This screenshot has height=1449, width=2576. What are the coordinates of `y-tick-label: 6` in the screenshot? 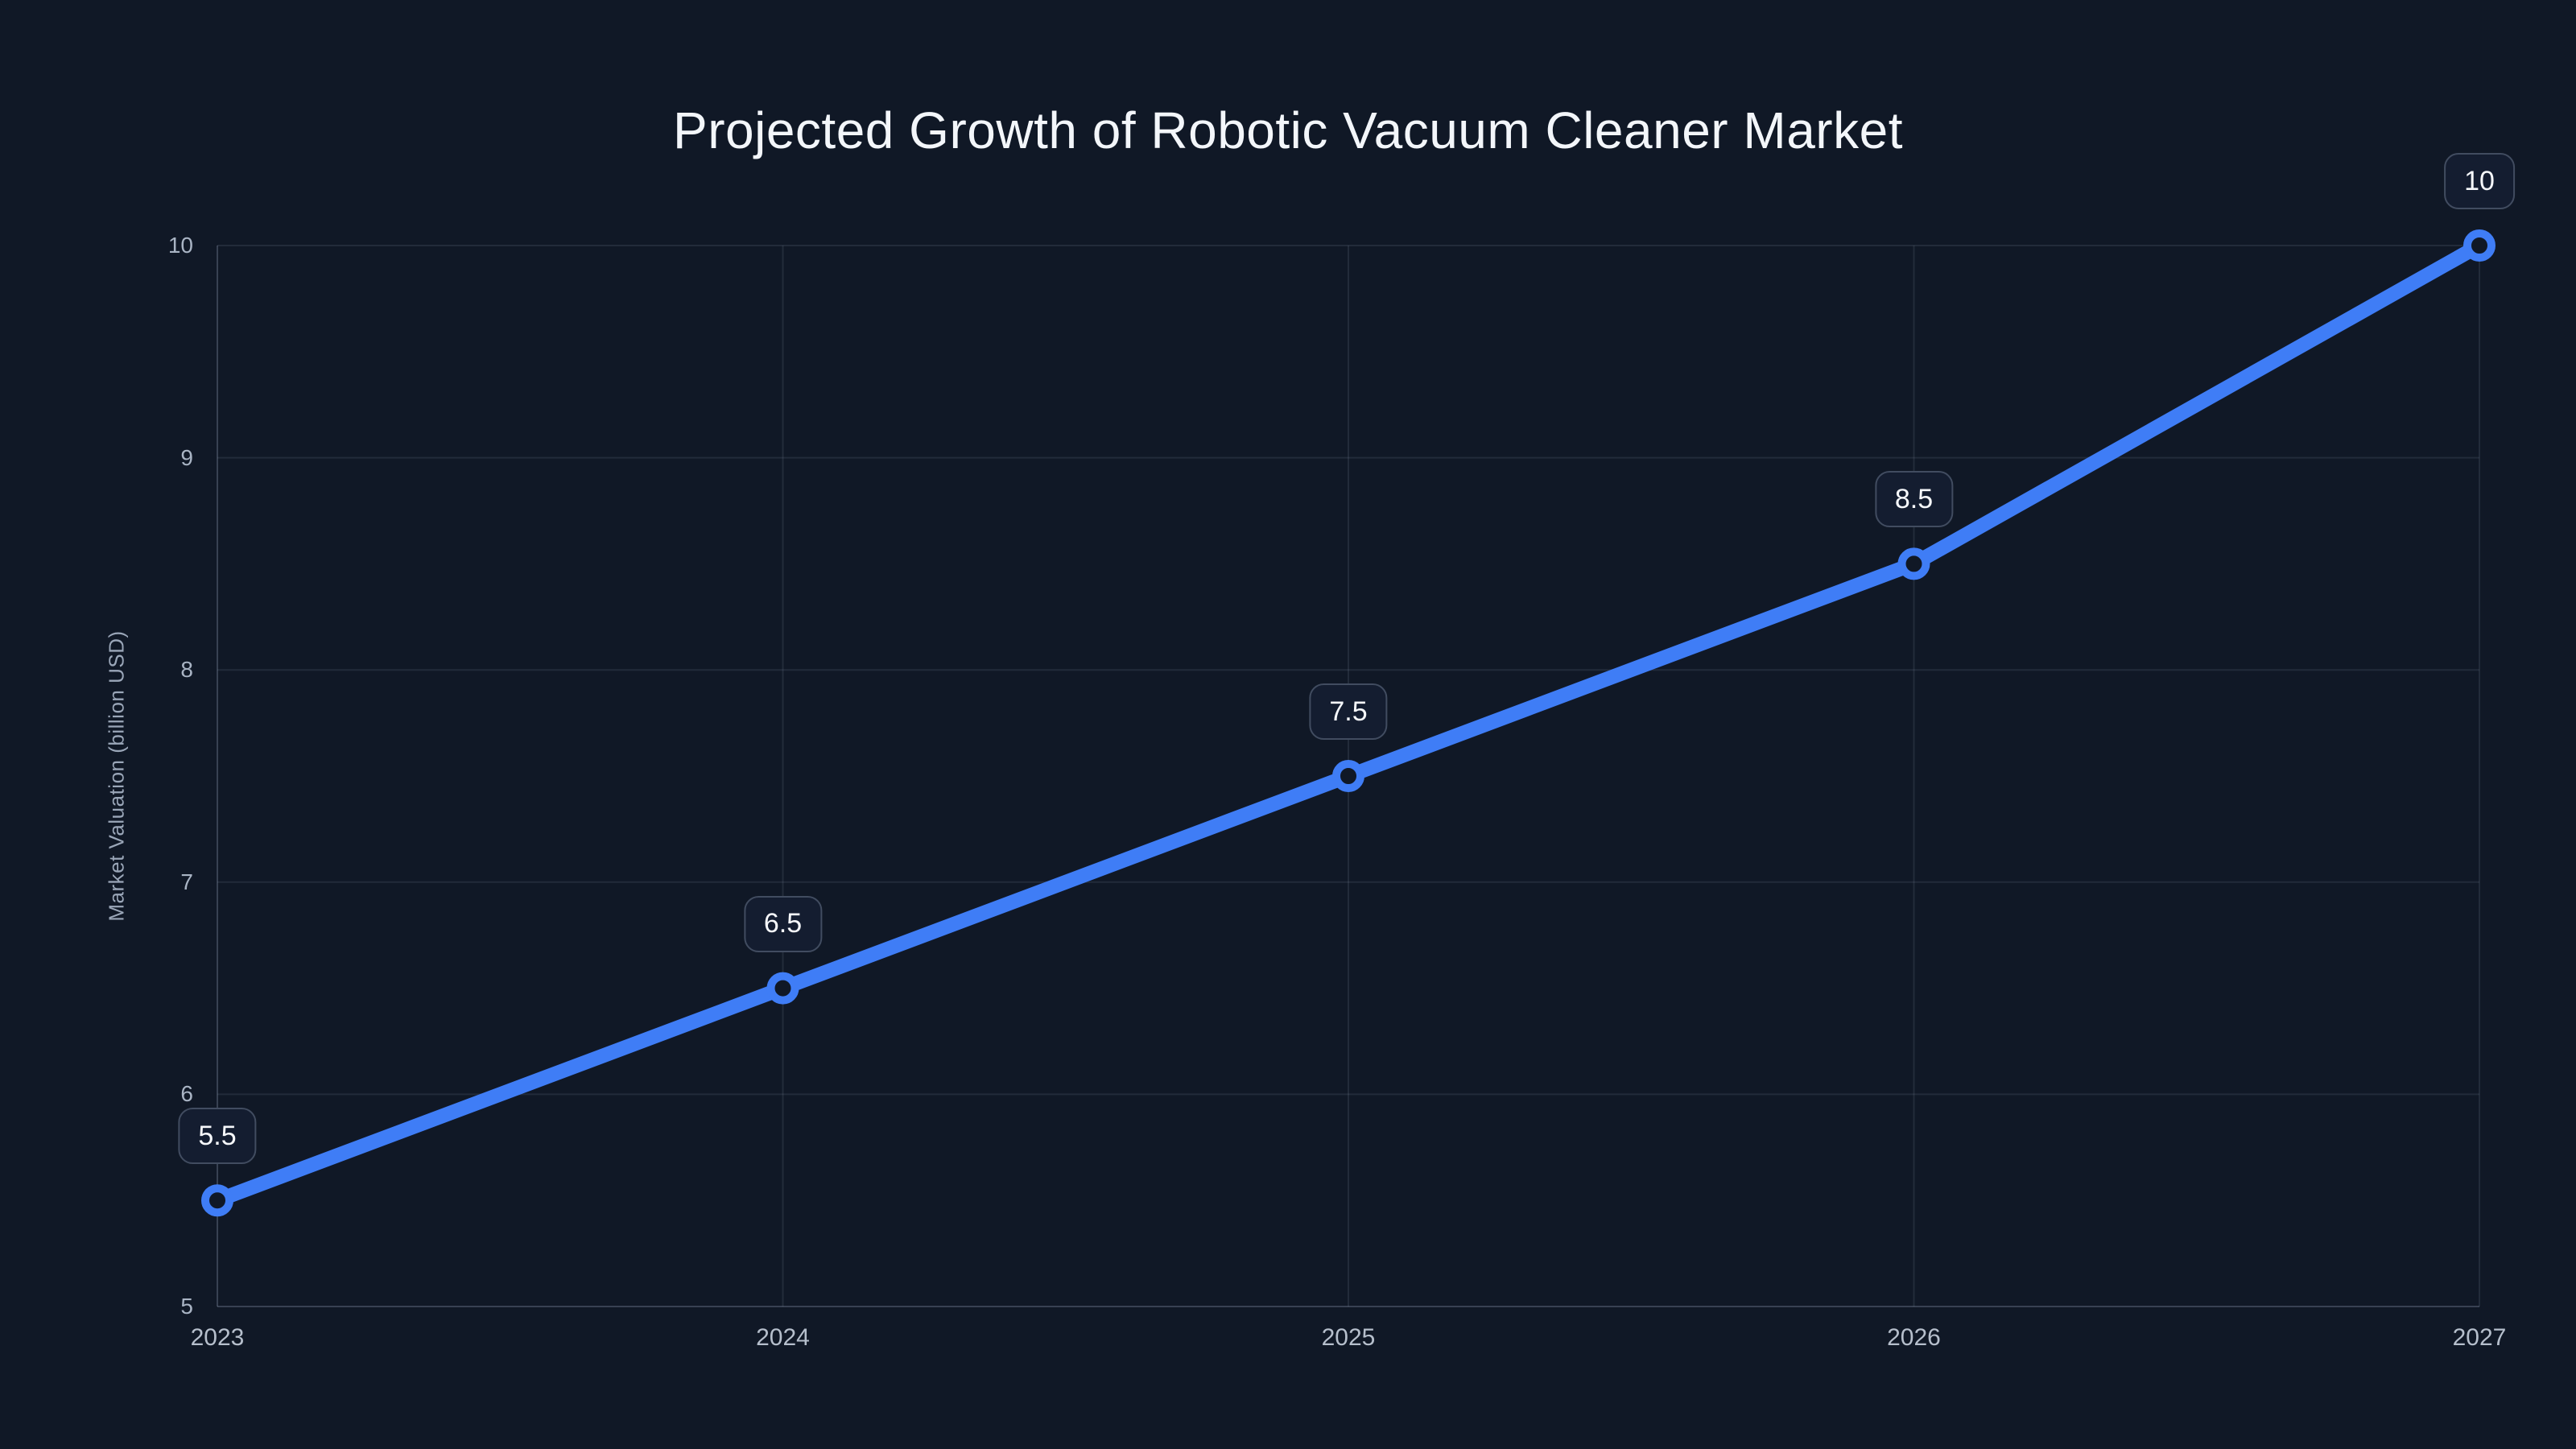 It's located at (186, 1094).